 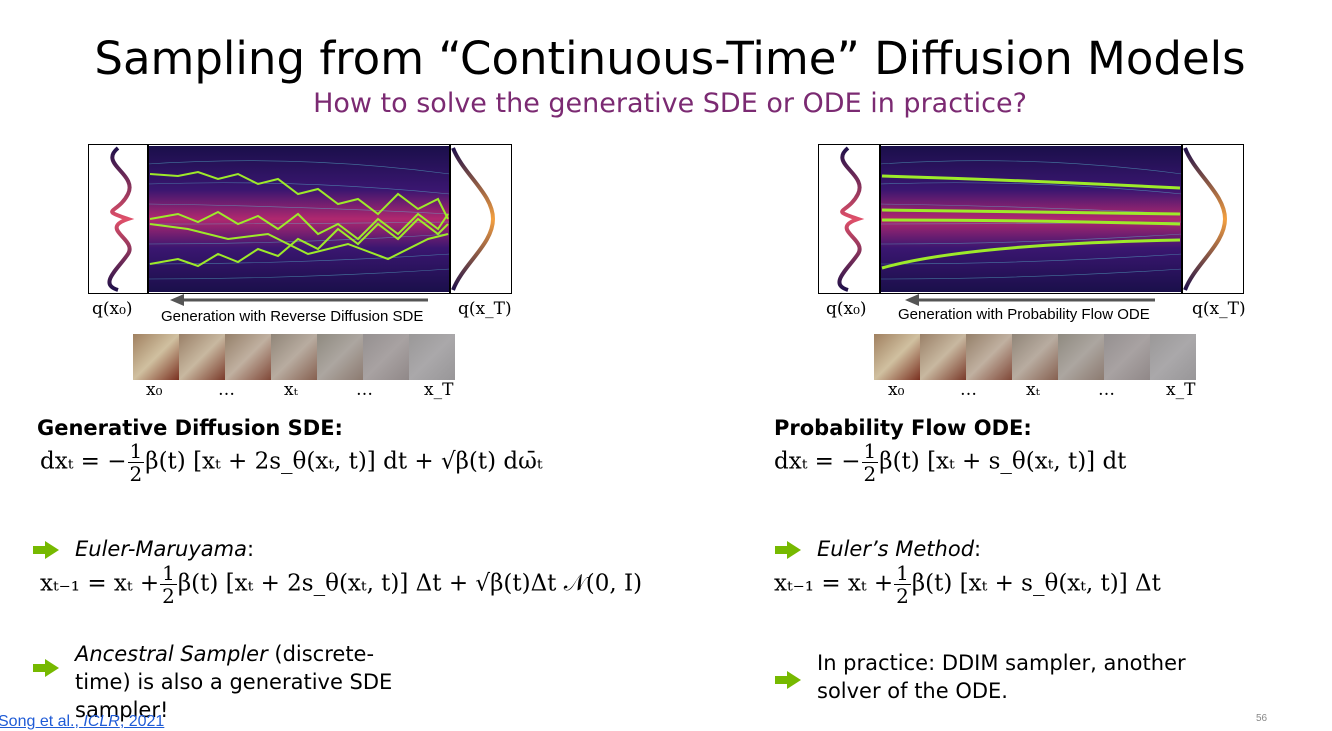 I want to click on sde-trajectories, so click(x=299, y=219).